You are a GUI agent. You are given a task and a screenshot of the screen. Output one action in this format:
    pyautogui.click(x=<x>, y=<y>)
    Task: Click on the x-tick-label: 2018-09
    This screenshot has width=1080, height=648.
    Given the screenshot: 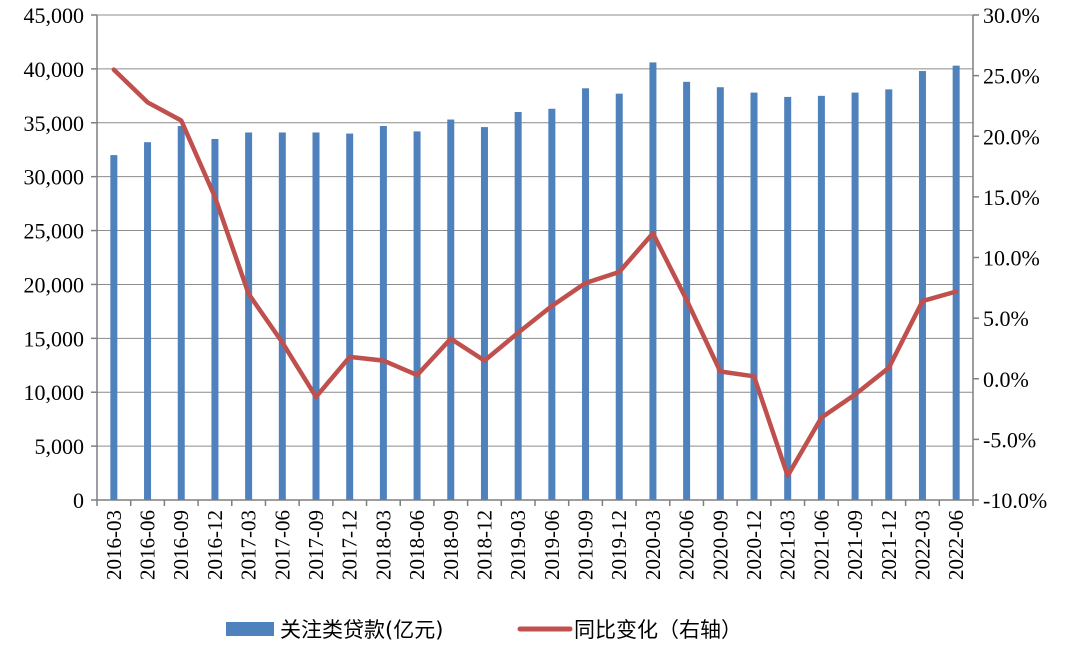 What is the action you would take?
    pyautogui.click(x=451, y=545)
    